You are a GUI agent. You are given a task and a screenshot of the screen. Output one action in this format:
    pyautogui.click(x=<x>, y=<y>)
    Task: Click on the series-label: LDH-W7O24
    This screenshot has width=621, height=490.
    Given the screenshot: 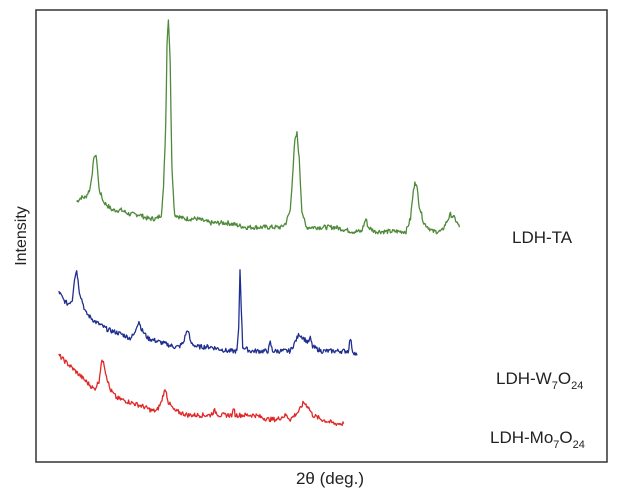 What is the action you would take?
    pyautogui.click(x=539, y=380)
    